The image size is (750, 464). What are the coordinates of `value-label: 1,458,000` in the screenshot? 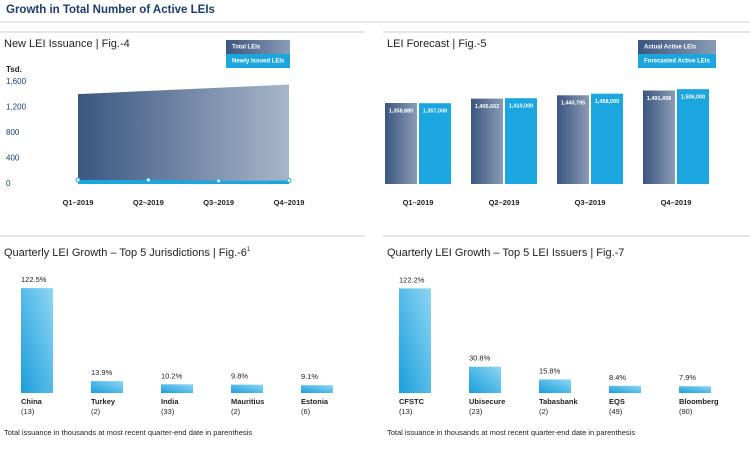 It's located at (607, 102).